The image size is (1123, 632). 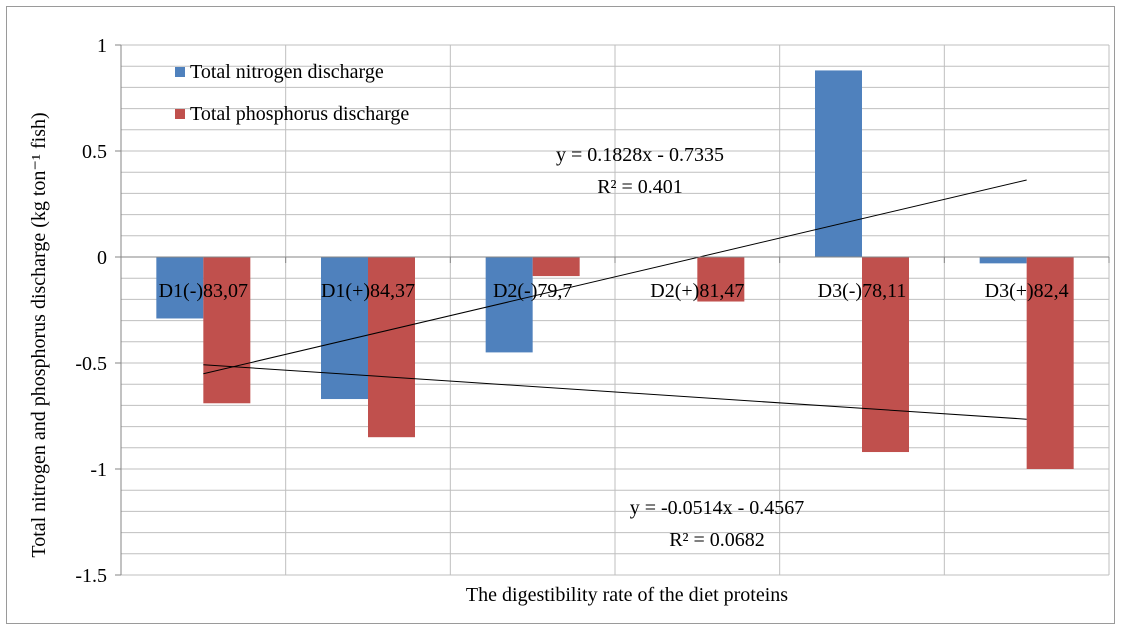 What do you see at coordinates (180, 114) in the screenshot?
I see `legend-swatch-phosphorus` at bounding box center [180, 114].